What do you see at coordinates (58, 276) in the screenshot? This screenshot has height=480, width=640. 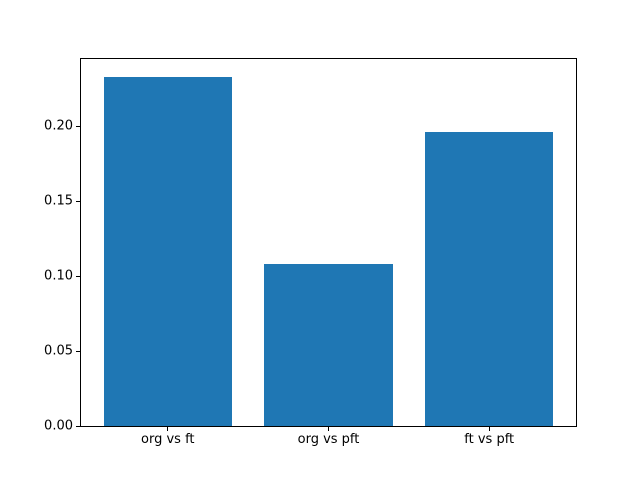 I see `y-axis-tick-label: 0.10` at bounding box center [58, 276].